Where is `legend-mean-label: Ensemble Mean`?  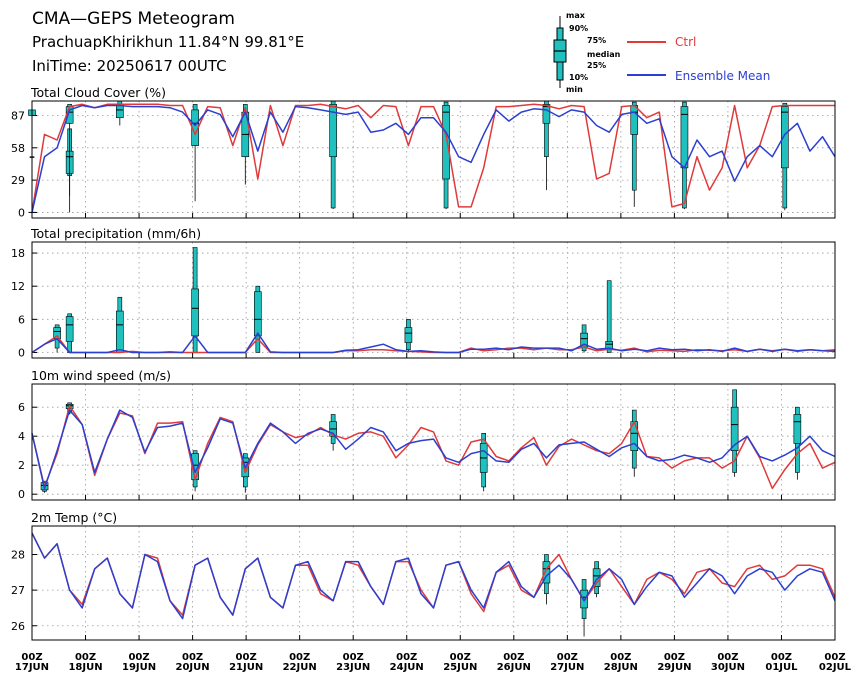
legend-mean-label: Ensemble Mean is located at coordinates (722, 76).